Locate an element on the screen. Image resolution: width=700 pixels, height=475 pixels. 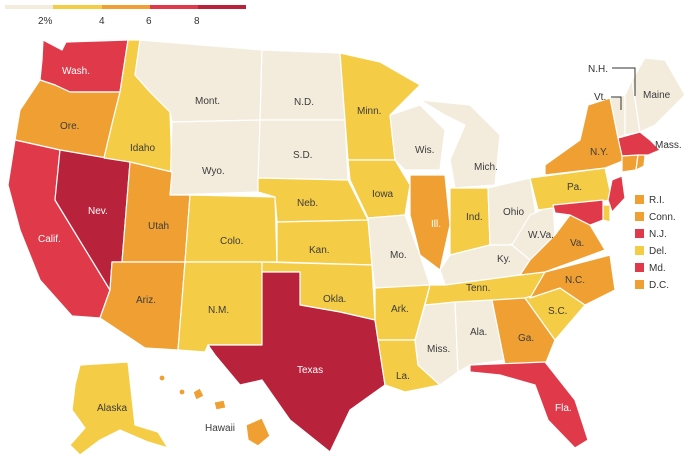
legend-swatch-bin5 is located at coordinates (222, 7).